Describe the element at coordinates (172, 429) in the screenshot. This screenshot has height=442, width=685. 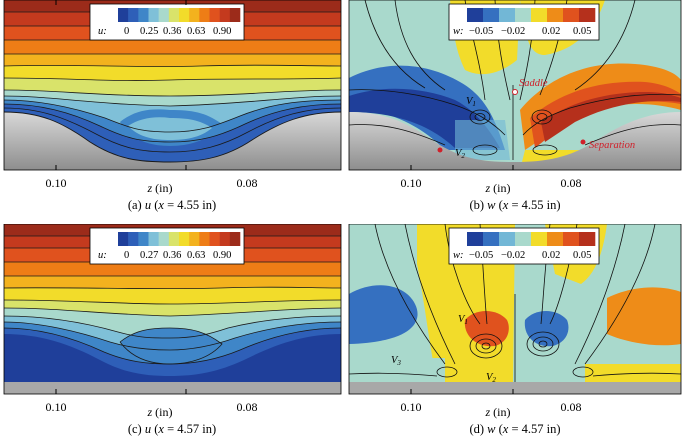
I see `caption-c: (c) u (x = 4.57 in)` at that location.